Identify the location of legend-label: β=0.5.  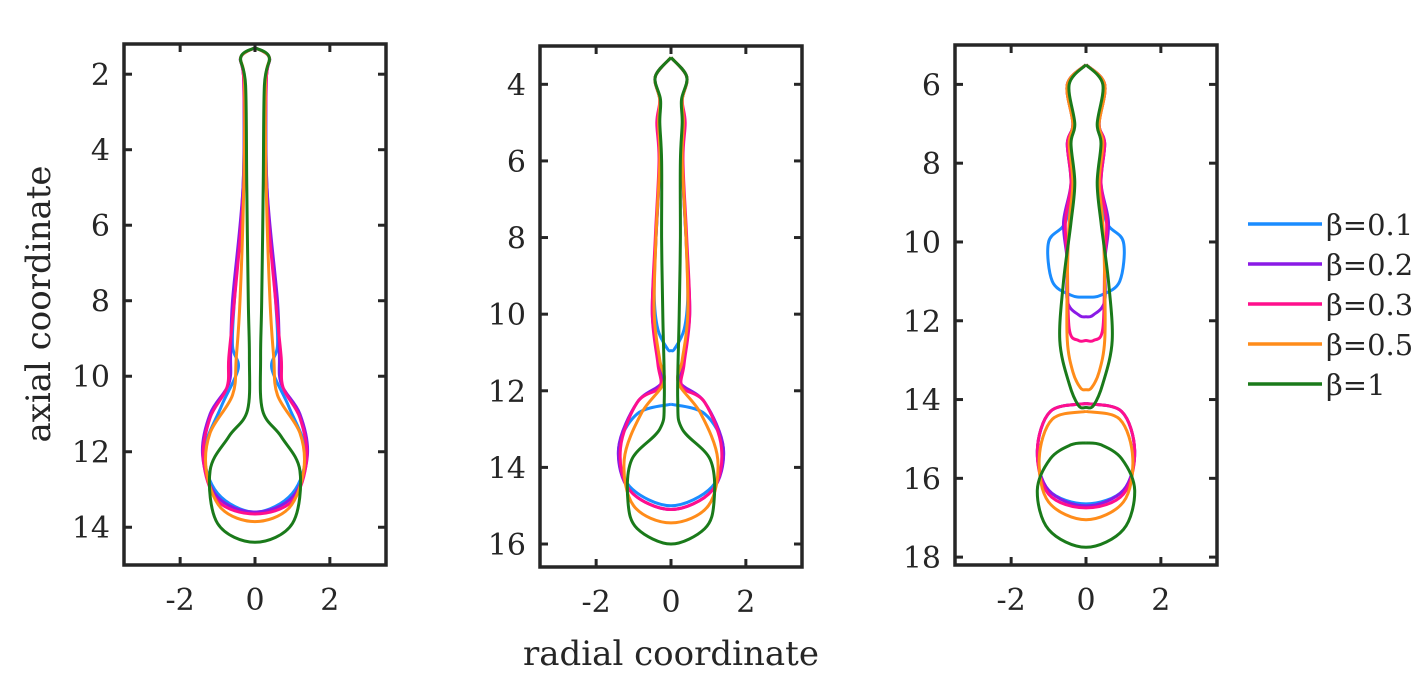
(1369, 345).